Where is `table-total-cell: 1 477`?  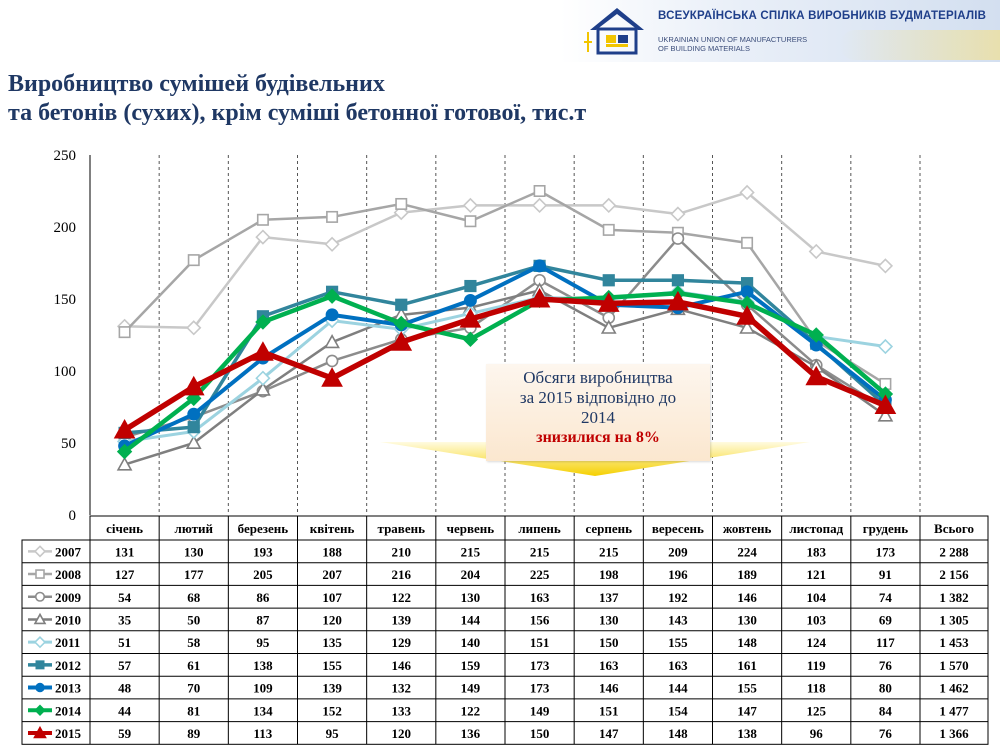 table-total-cell: 1 477 is located at coordinates (954, 710).